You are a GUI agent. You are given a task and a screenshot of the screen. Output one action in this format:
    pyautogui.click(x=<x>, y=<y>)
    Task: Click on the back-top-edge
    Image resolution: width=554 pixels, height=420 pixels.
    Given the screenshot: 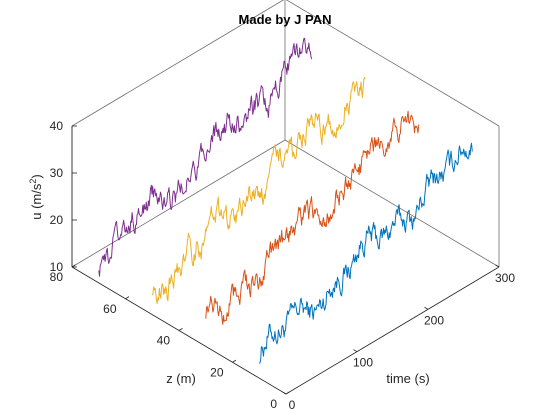 What is the action you would take?
    pyautogui.click(x=178, y=63)
    